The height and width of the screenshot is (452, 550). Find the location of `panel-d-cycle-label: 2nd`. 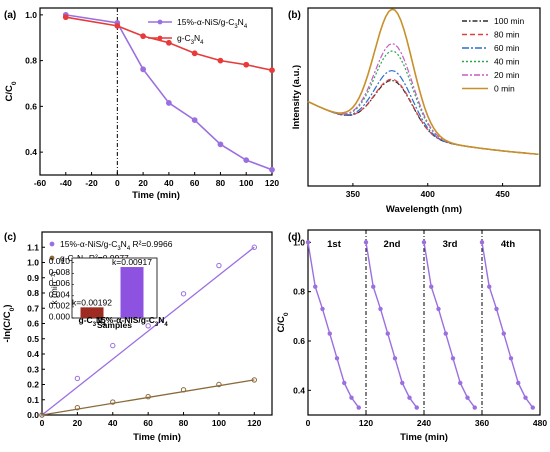

panel-d-cycle-label: 2nd is located at coordinates (392, 244).